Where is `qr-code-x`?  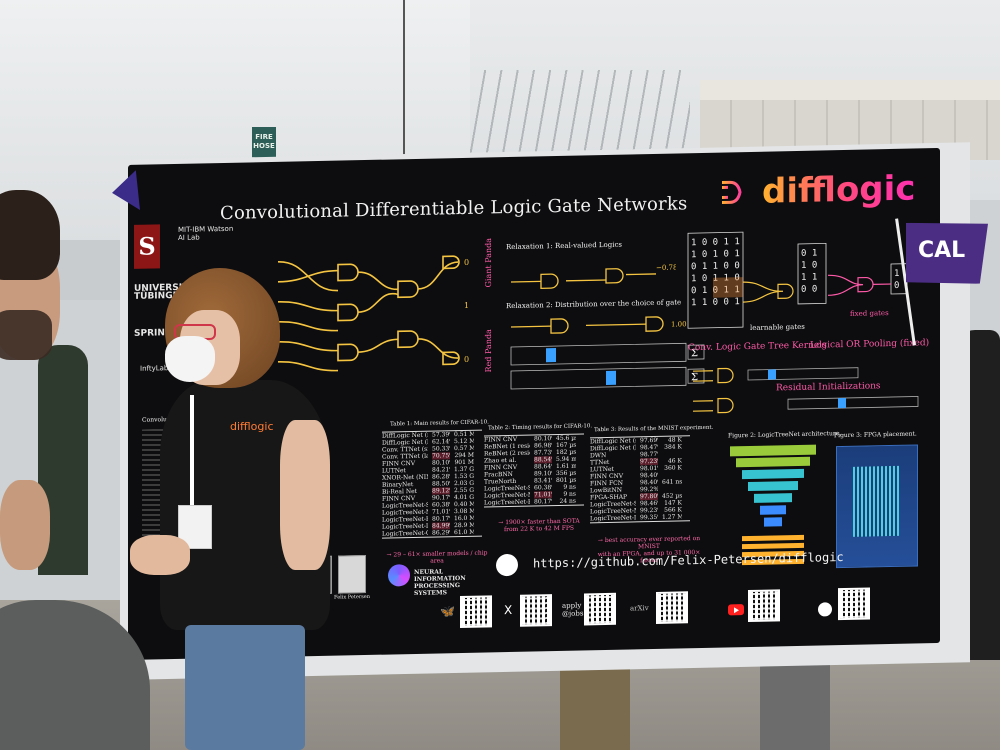 qr-code-x is located at coordinates (536, 610).